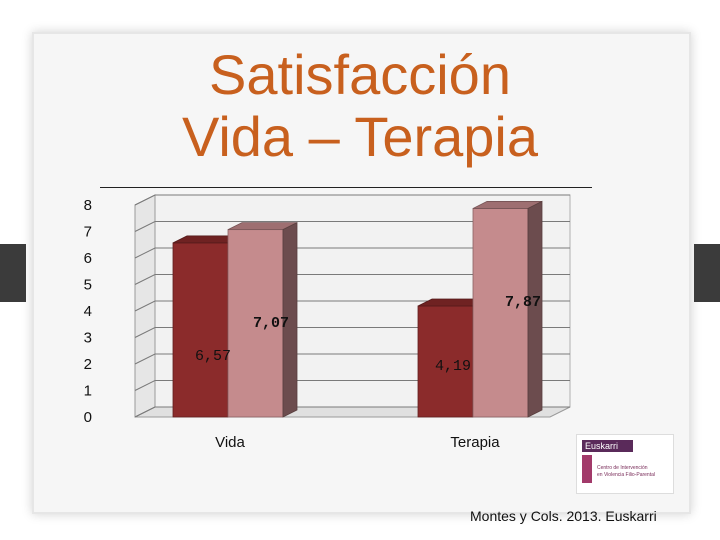  I want to click on title-line-1: Satisfacción, so click(360, 74).